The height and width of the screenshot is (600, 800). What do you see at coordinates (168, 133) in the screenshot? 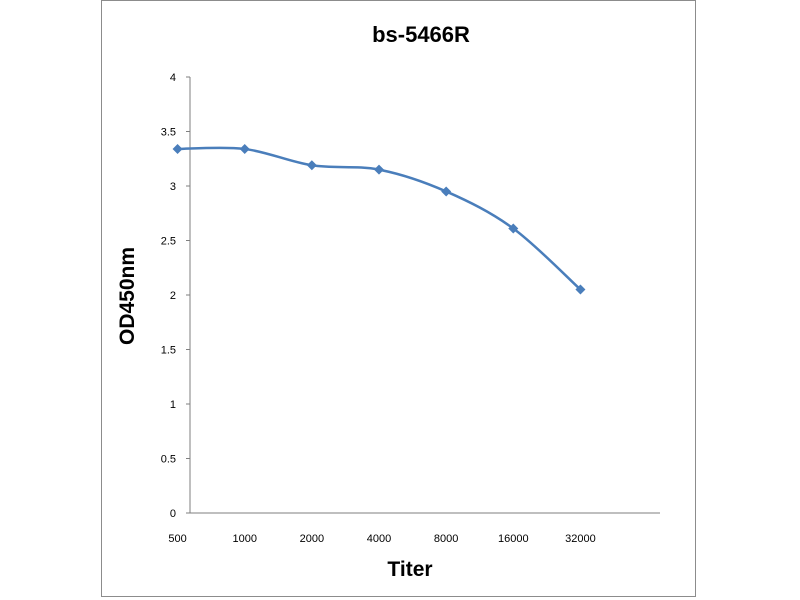
I see `y-tick-label: 3.5` at bounding box center [168, 133].